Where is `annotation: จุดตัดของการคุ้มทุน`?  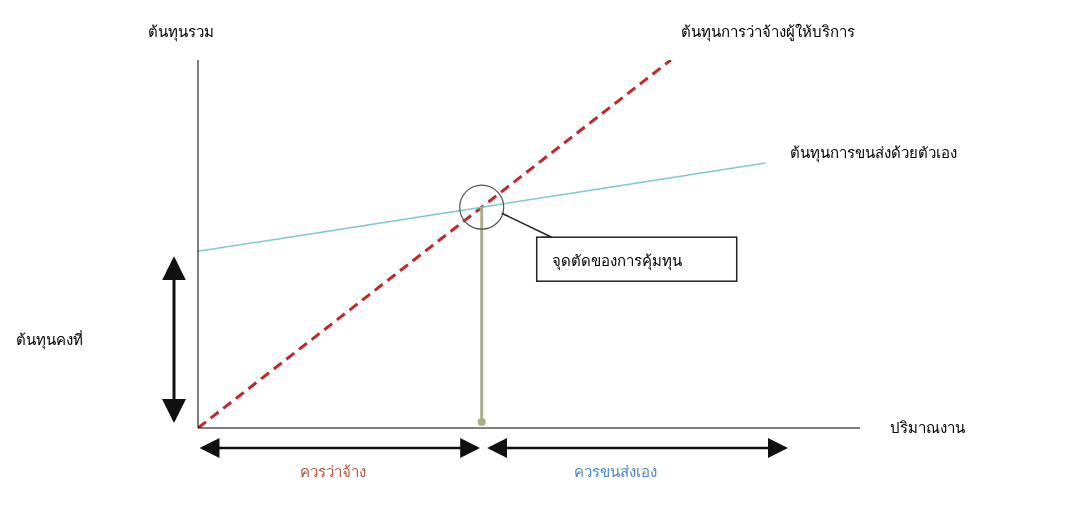 annotation: จุดตัดของการคุ้มทุน is located at coordinates (616, 262).